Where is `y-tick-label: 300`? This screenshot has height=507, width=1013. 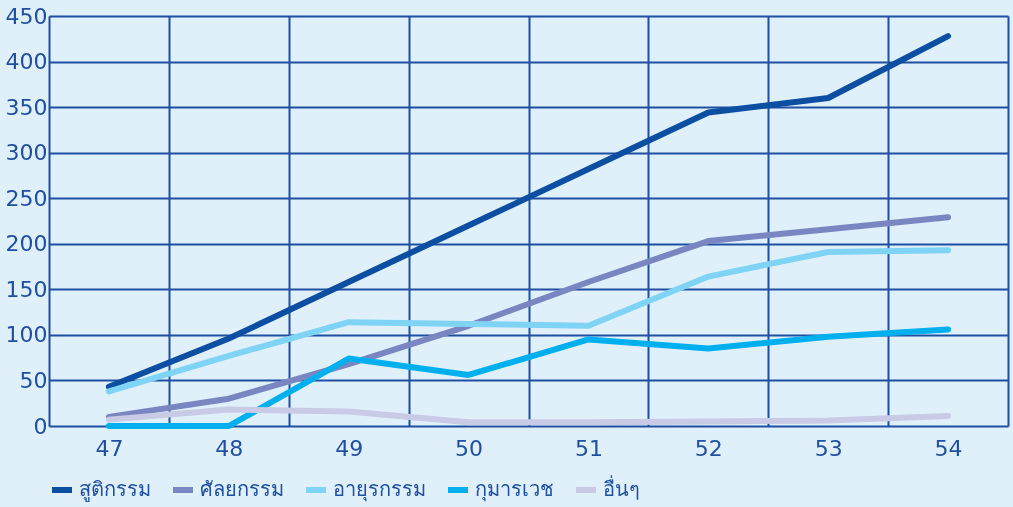
y-tick-label: 300 is located at coordinates (26, 153).